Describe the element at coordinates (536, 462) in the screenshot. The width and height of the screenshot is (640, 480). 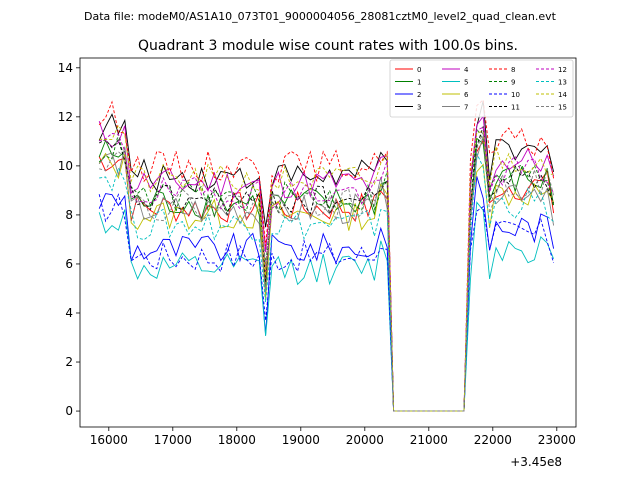
I see `x-offset-label: +3.45e8` at that location.